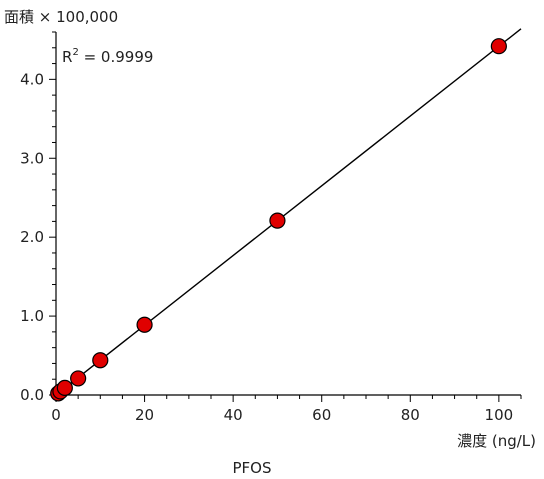 The image size is (544, 479). I want to click on r2-value: = 0.9999, so click(116, 57).